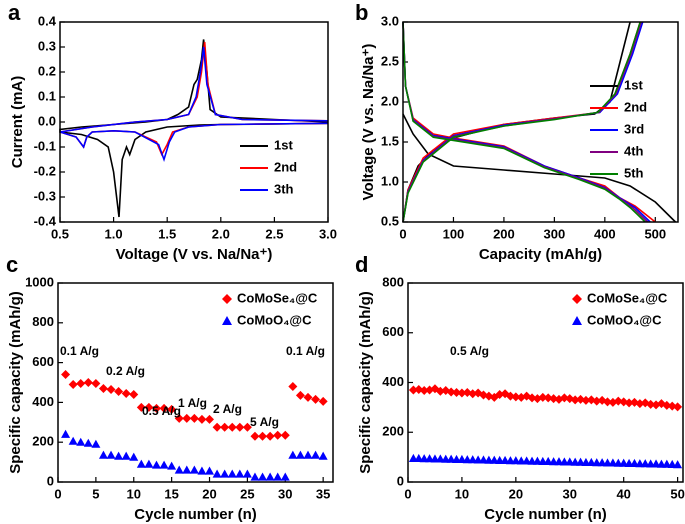 This screenshot has height=524, width=685. What do you see at coordinates (469, 351) in the screenshot?
I see `annotation: 0.5 A/g` at bounding box center [469, 351].